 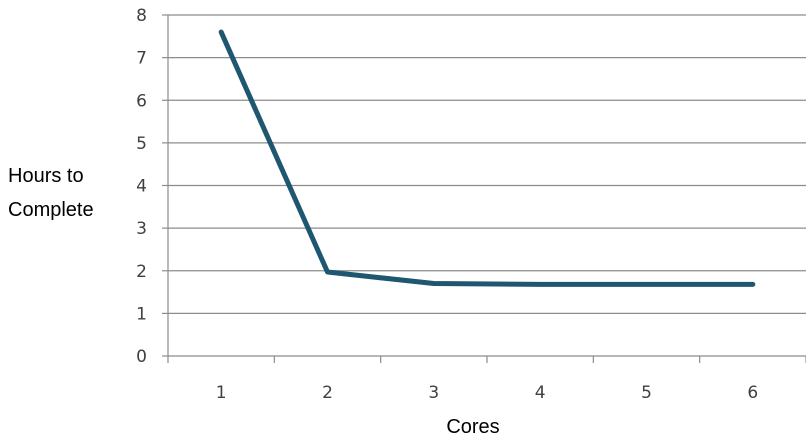 I want to click on x-tick-label-4: 4, so click(x=540, y=393).